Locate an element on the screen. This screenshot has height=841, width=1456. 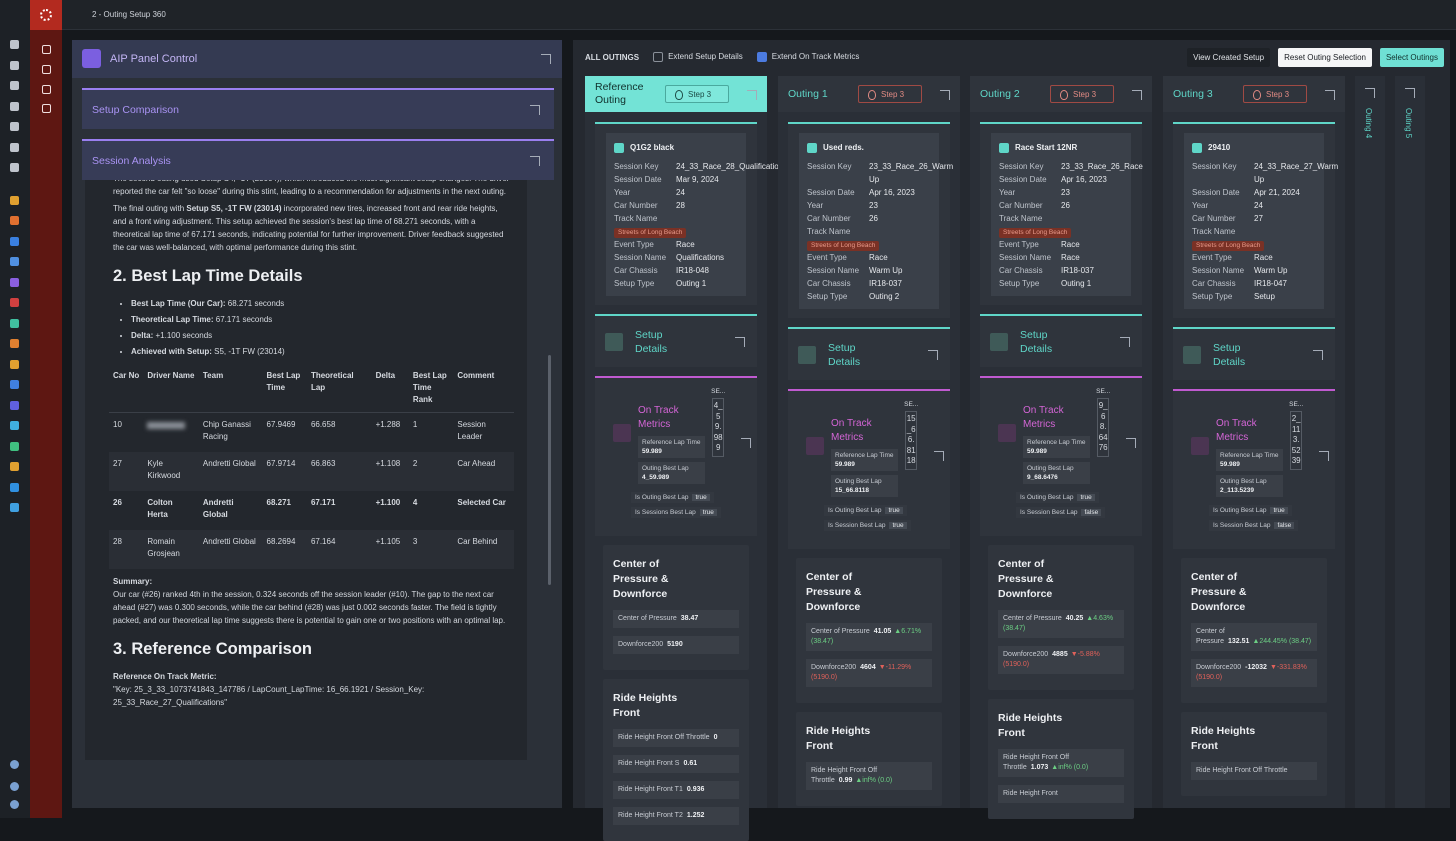
flag-label: Is Session Best Lap is located at coordinates (857, 525).